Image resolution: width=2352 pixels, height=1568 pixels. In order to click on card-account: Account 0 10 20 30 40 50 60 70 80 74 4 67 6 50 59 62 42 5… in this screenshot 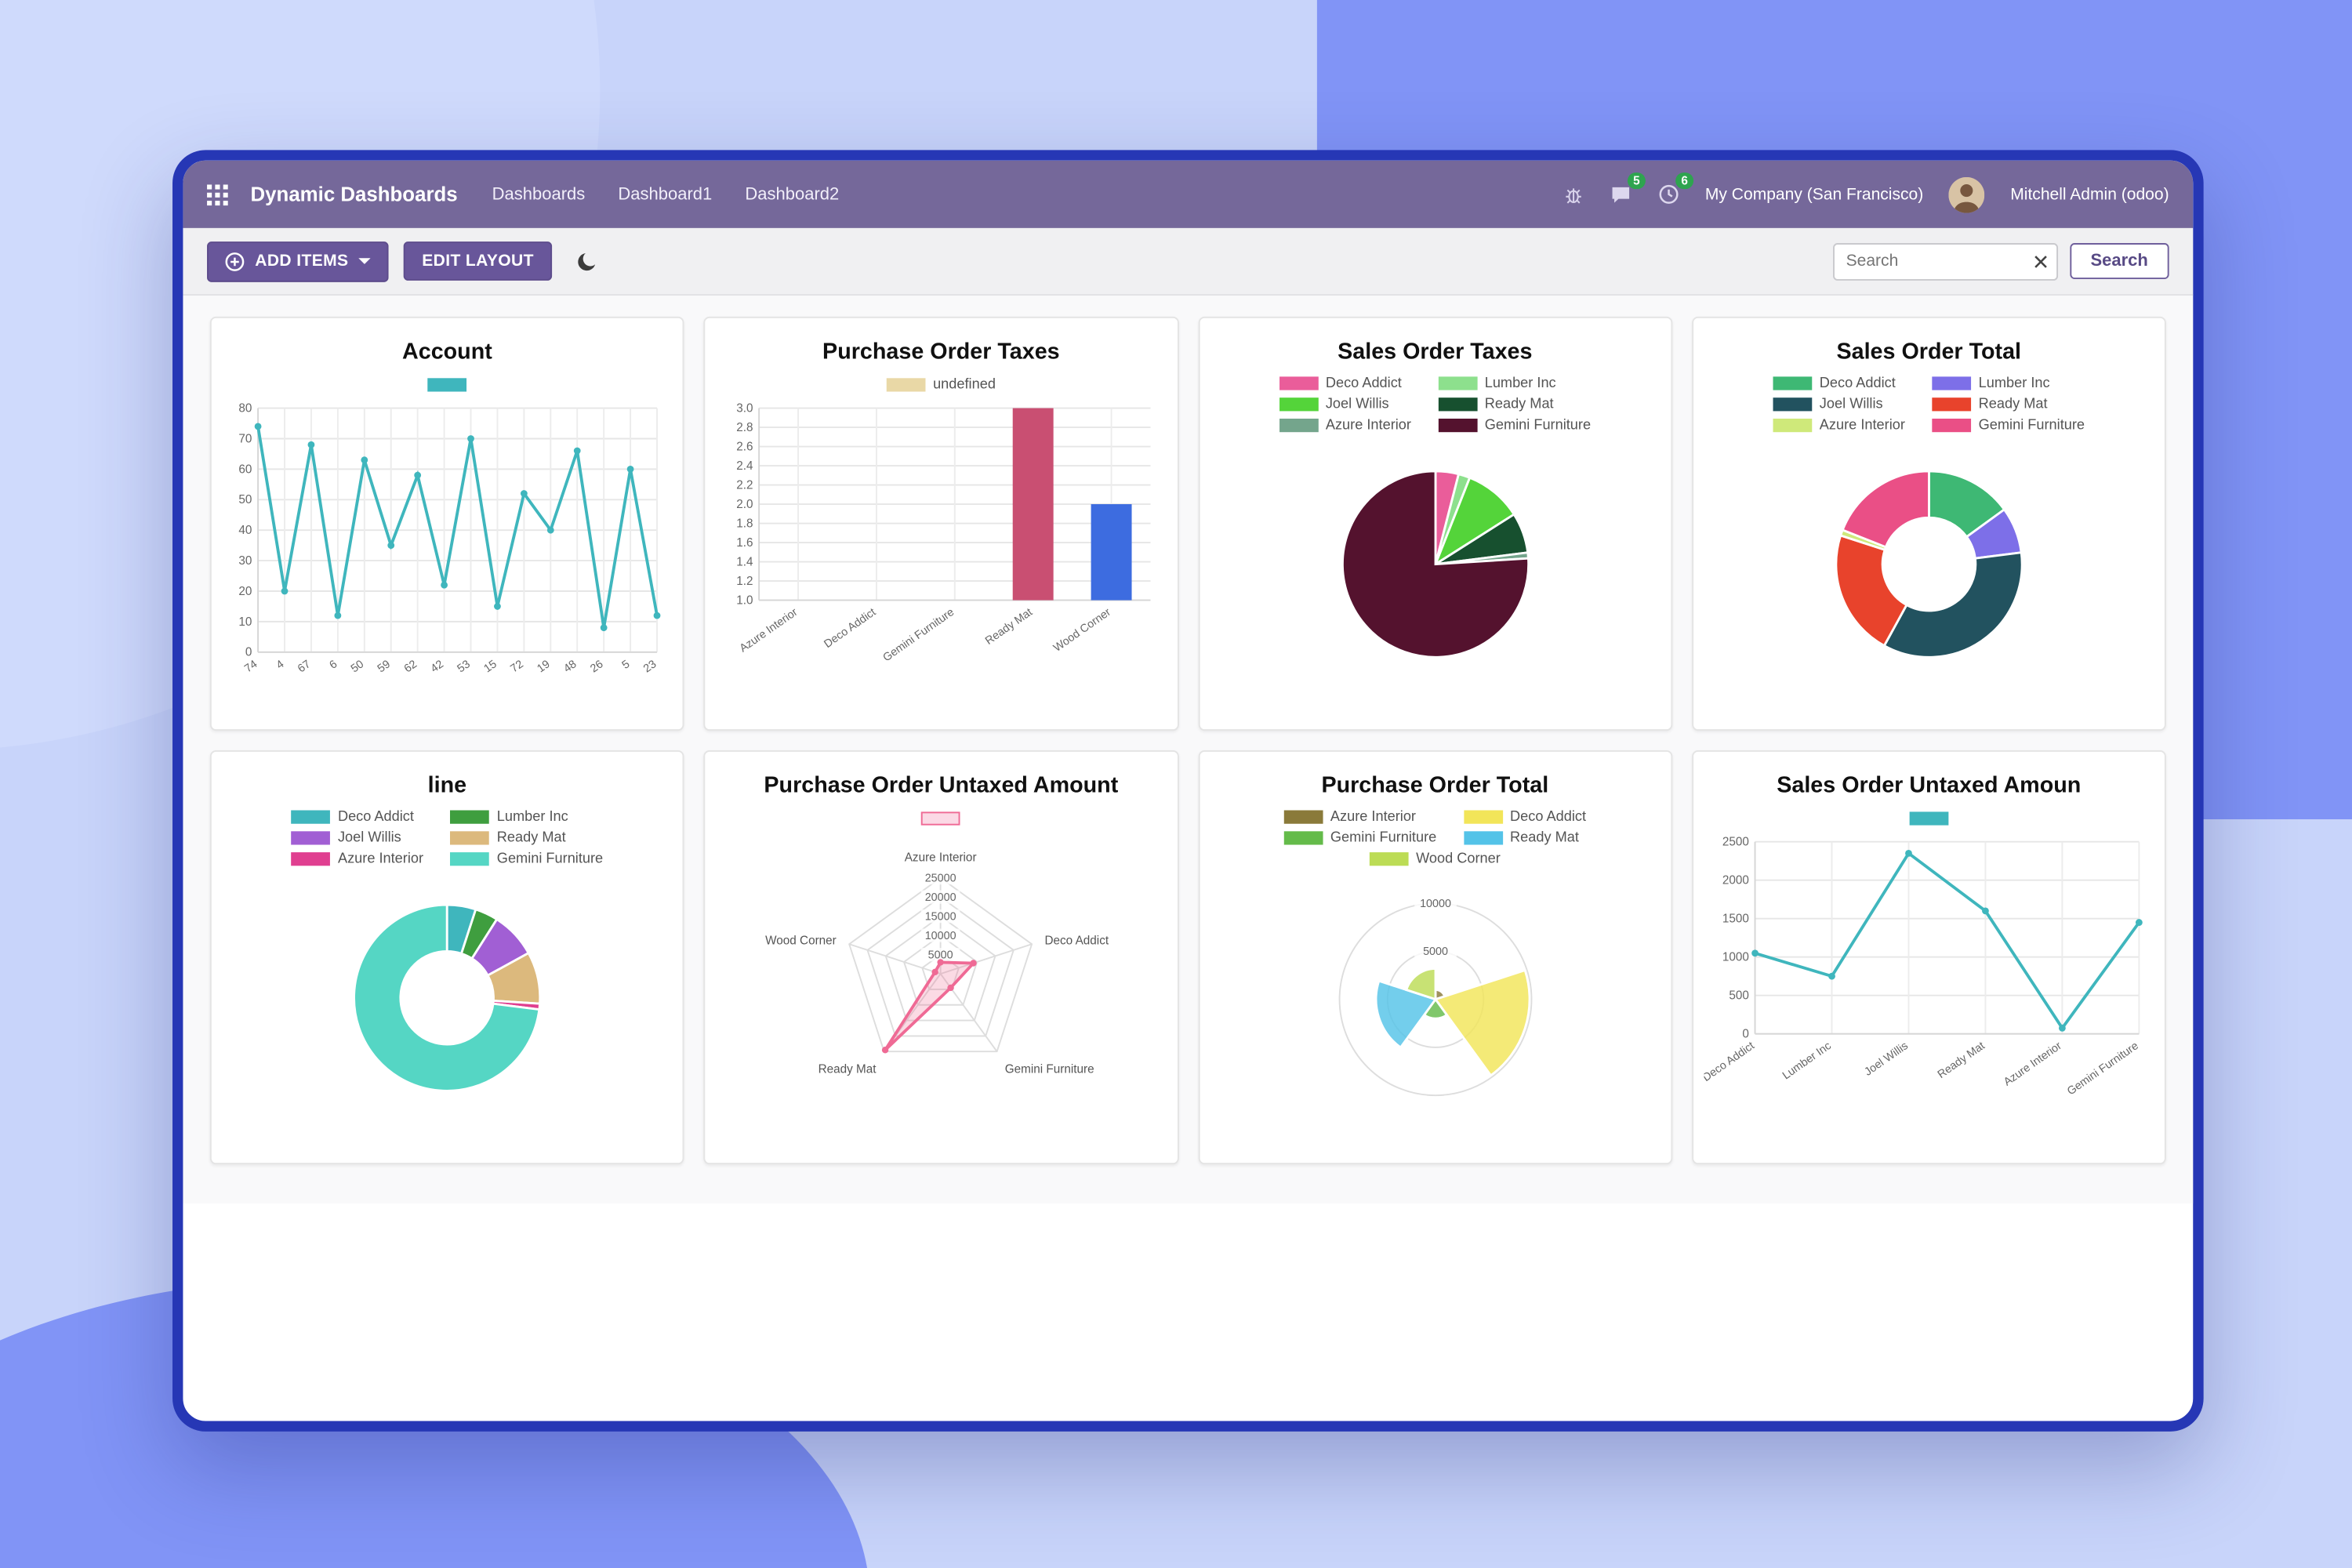, I will do `click(446, 523)`.